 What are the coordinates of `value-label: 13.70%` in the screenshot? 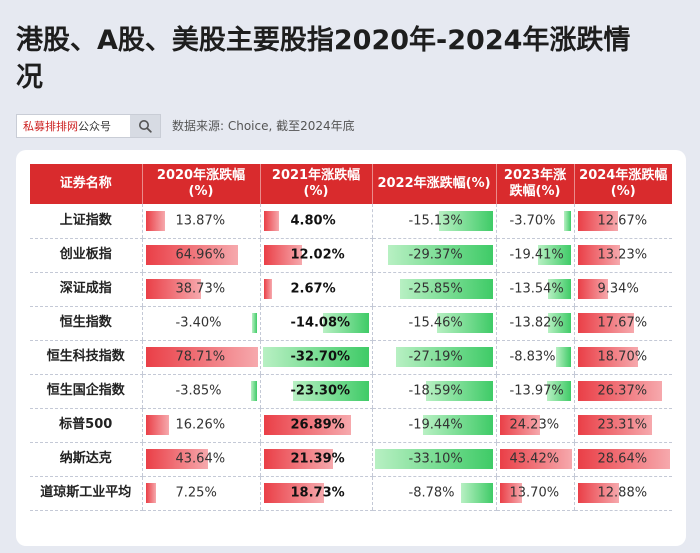 It's located at (534, 493).